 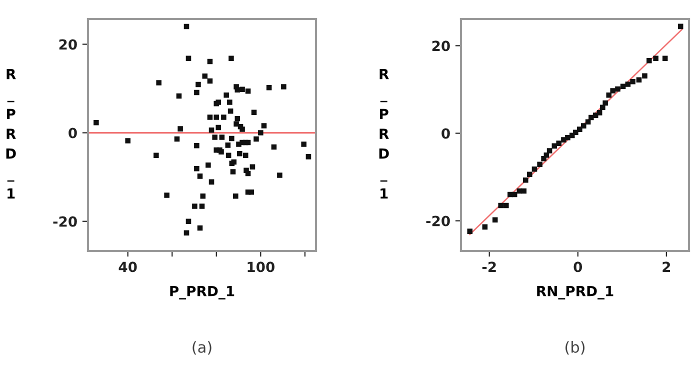 I want to click on text: (a), so click(x=202, y=348).